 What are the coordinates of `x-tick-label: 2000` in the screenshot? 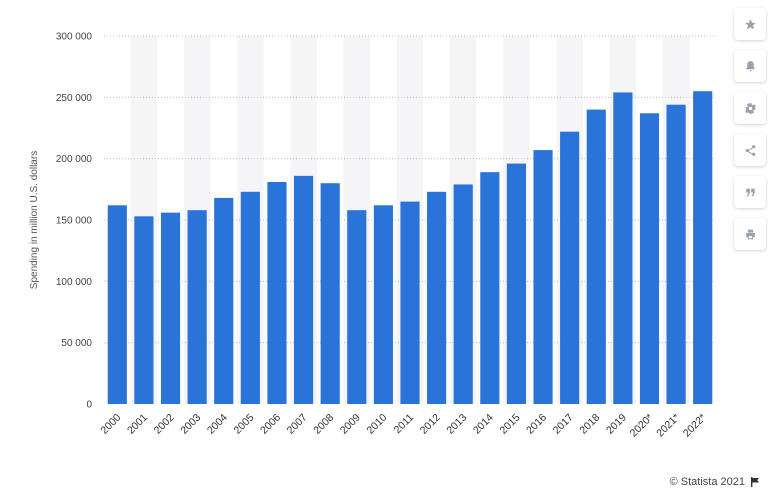 It's located at (110, 424).